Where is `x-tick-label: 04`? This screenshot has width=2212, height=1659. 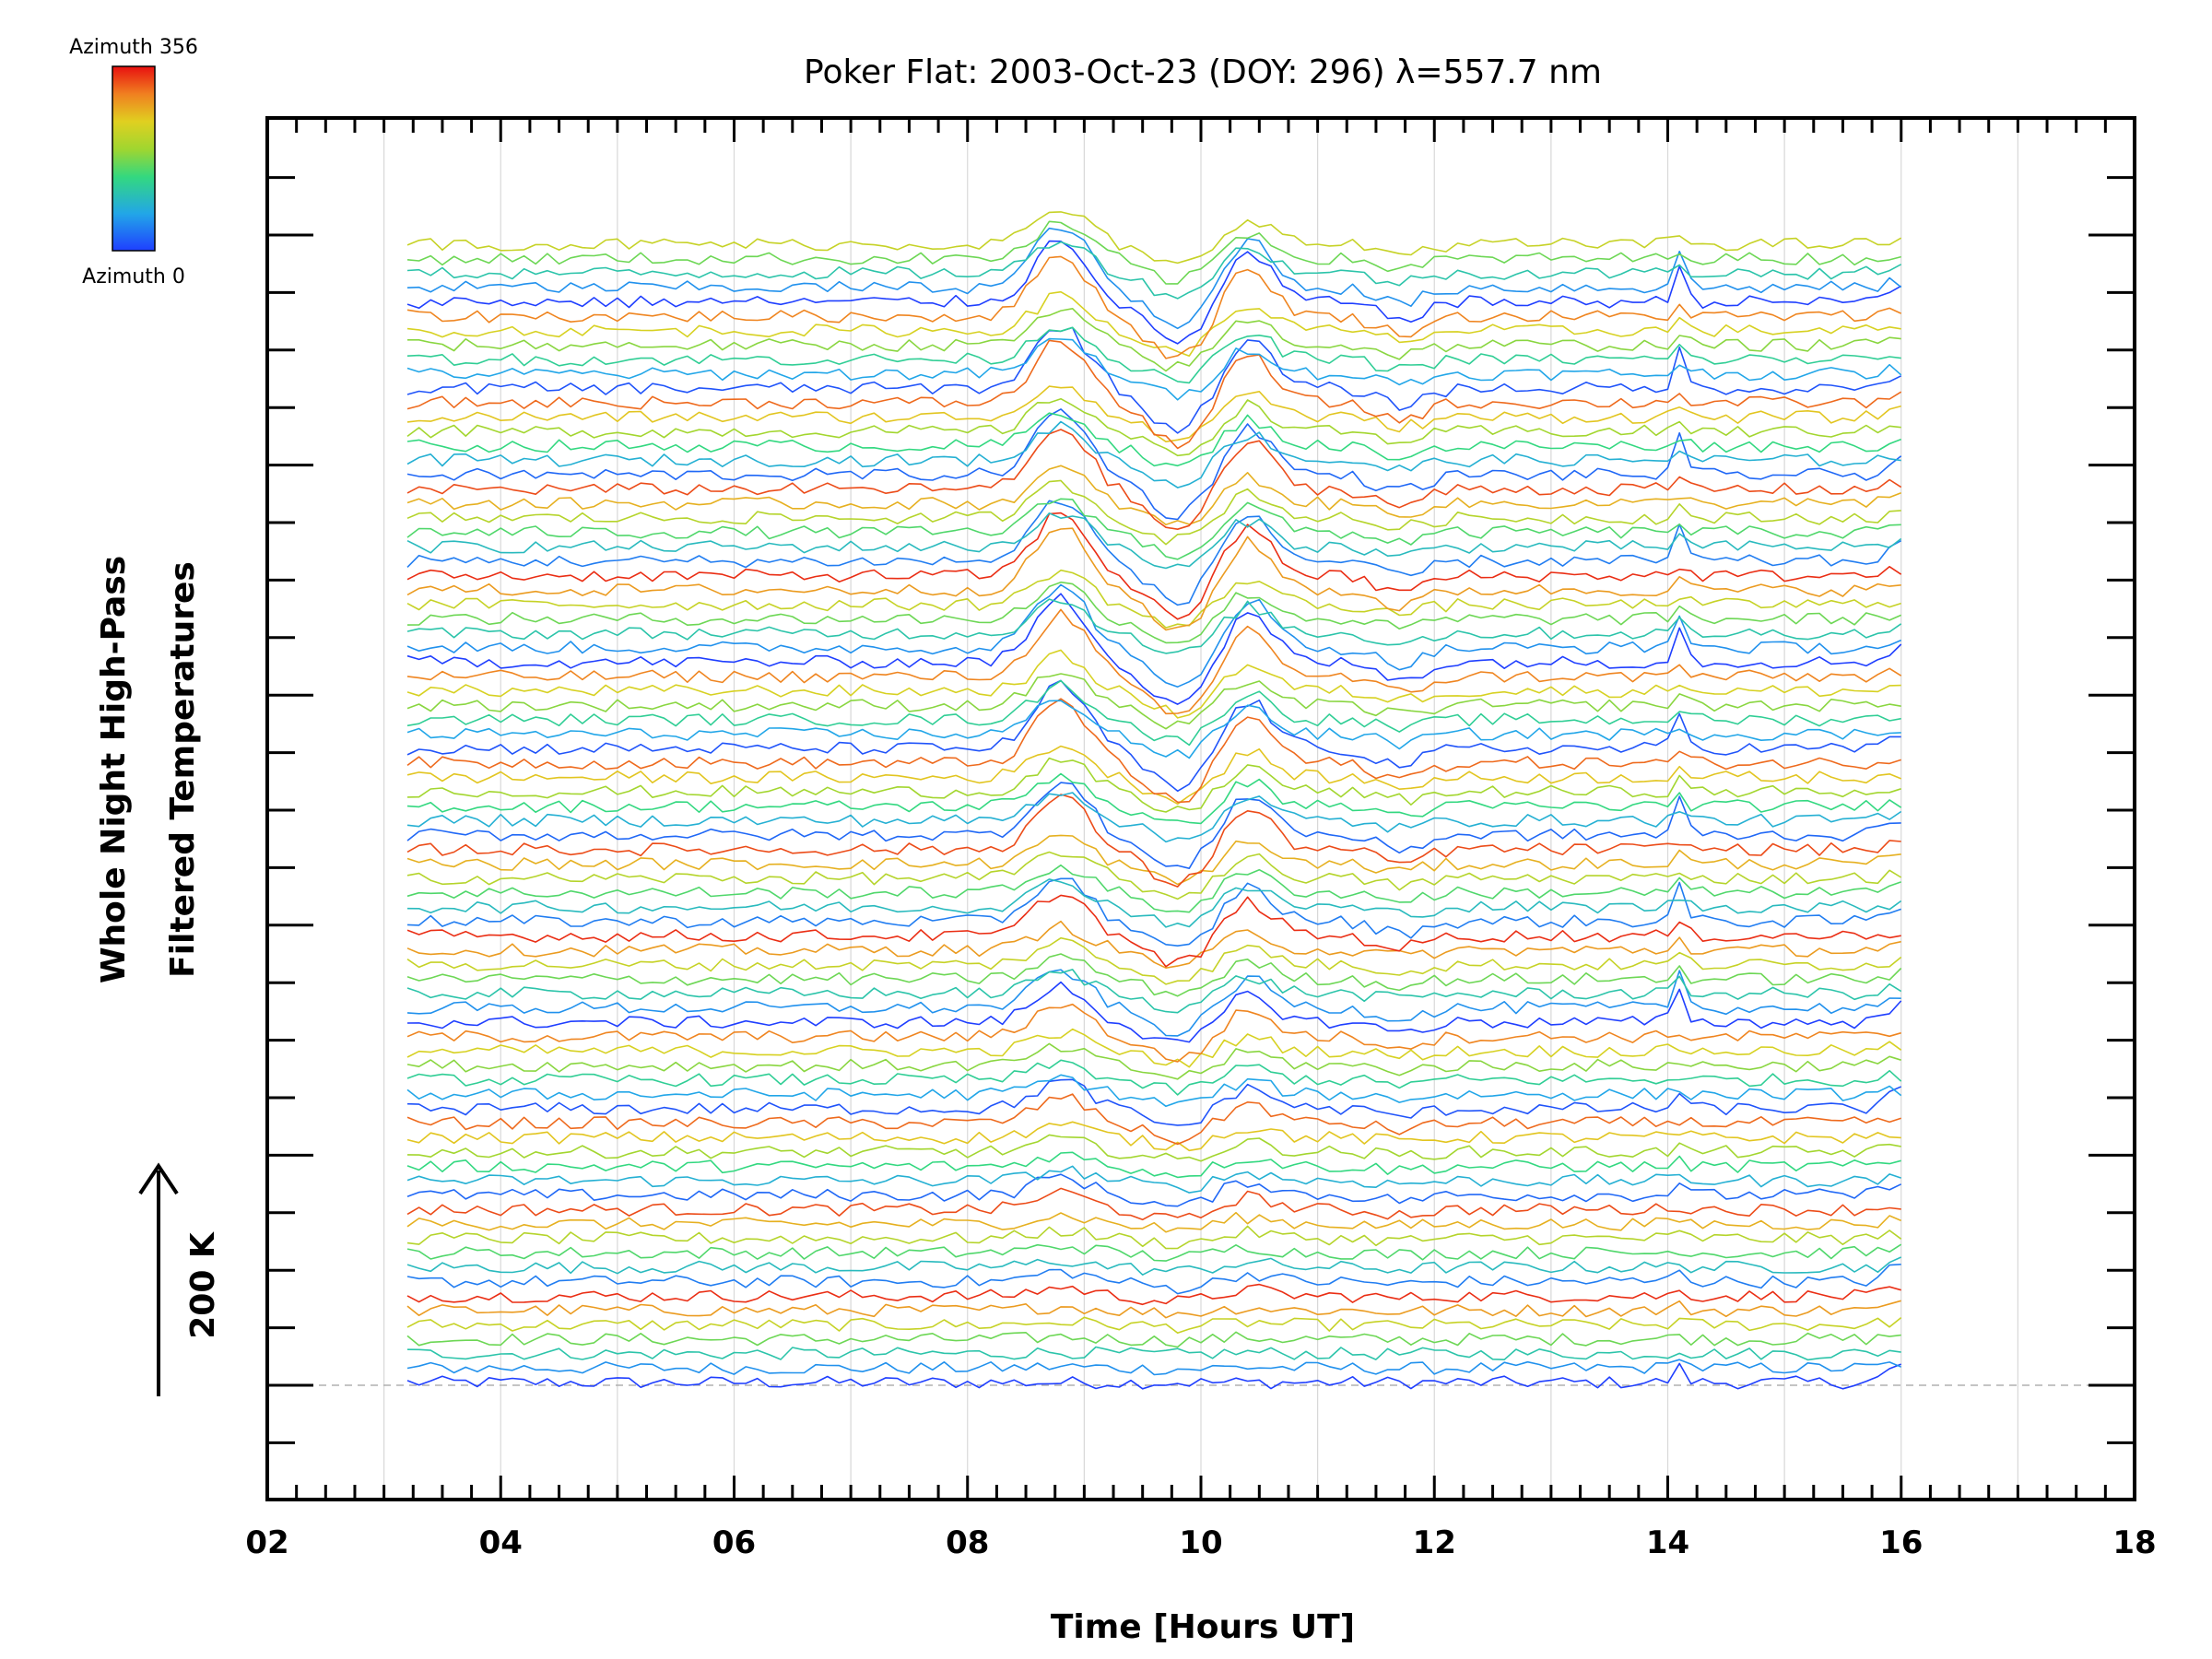 x-tick-label: 04 is located at coordinates (501, 1542).